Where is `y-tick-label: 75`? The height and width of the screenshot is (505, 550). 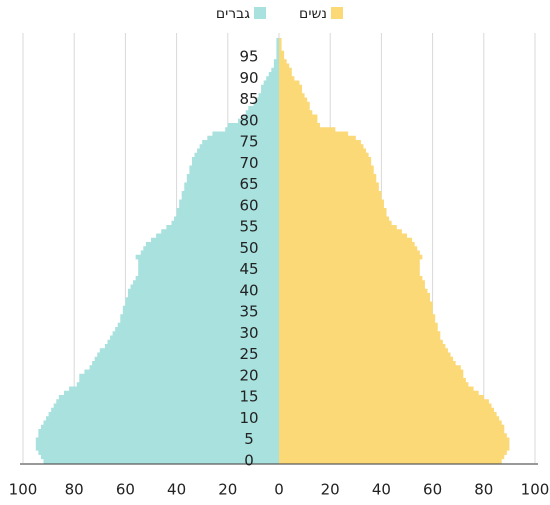
y-tick-label: 75 is located at coordinates (248, 142).